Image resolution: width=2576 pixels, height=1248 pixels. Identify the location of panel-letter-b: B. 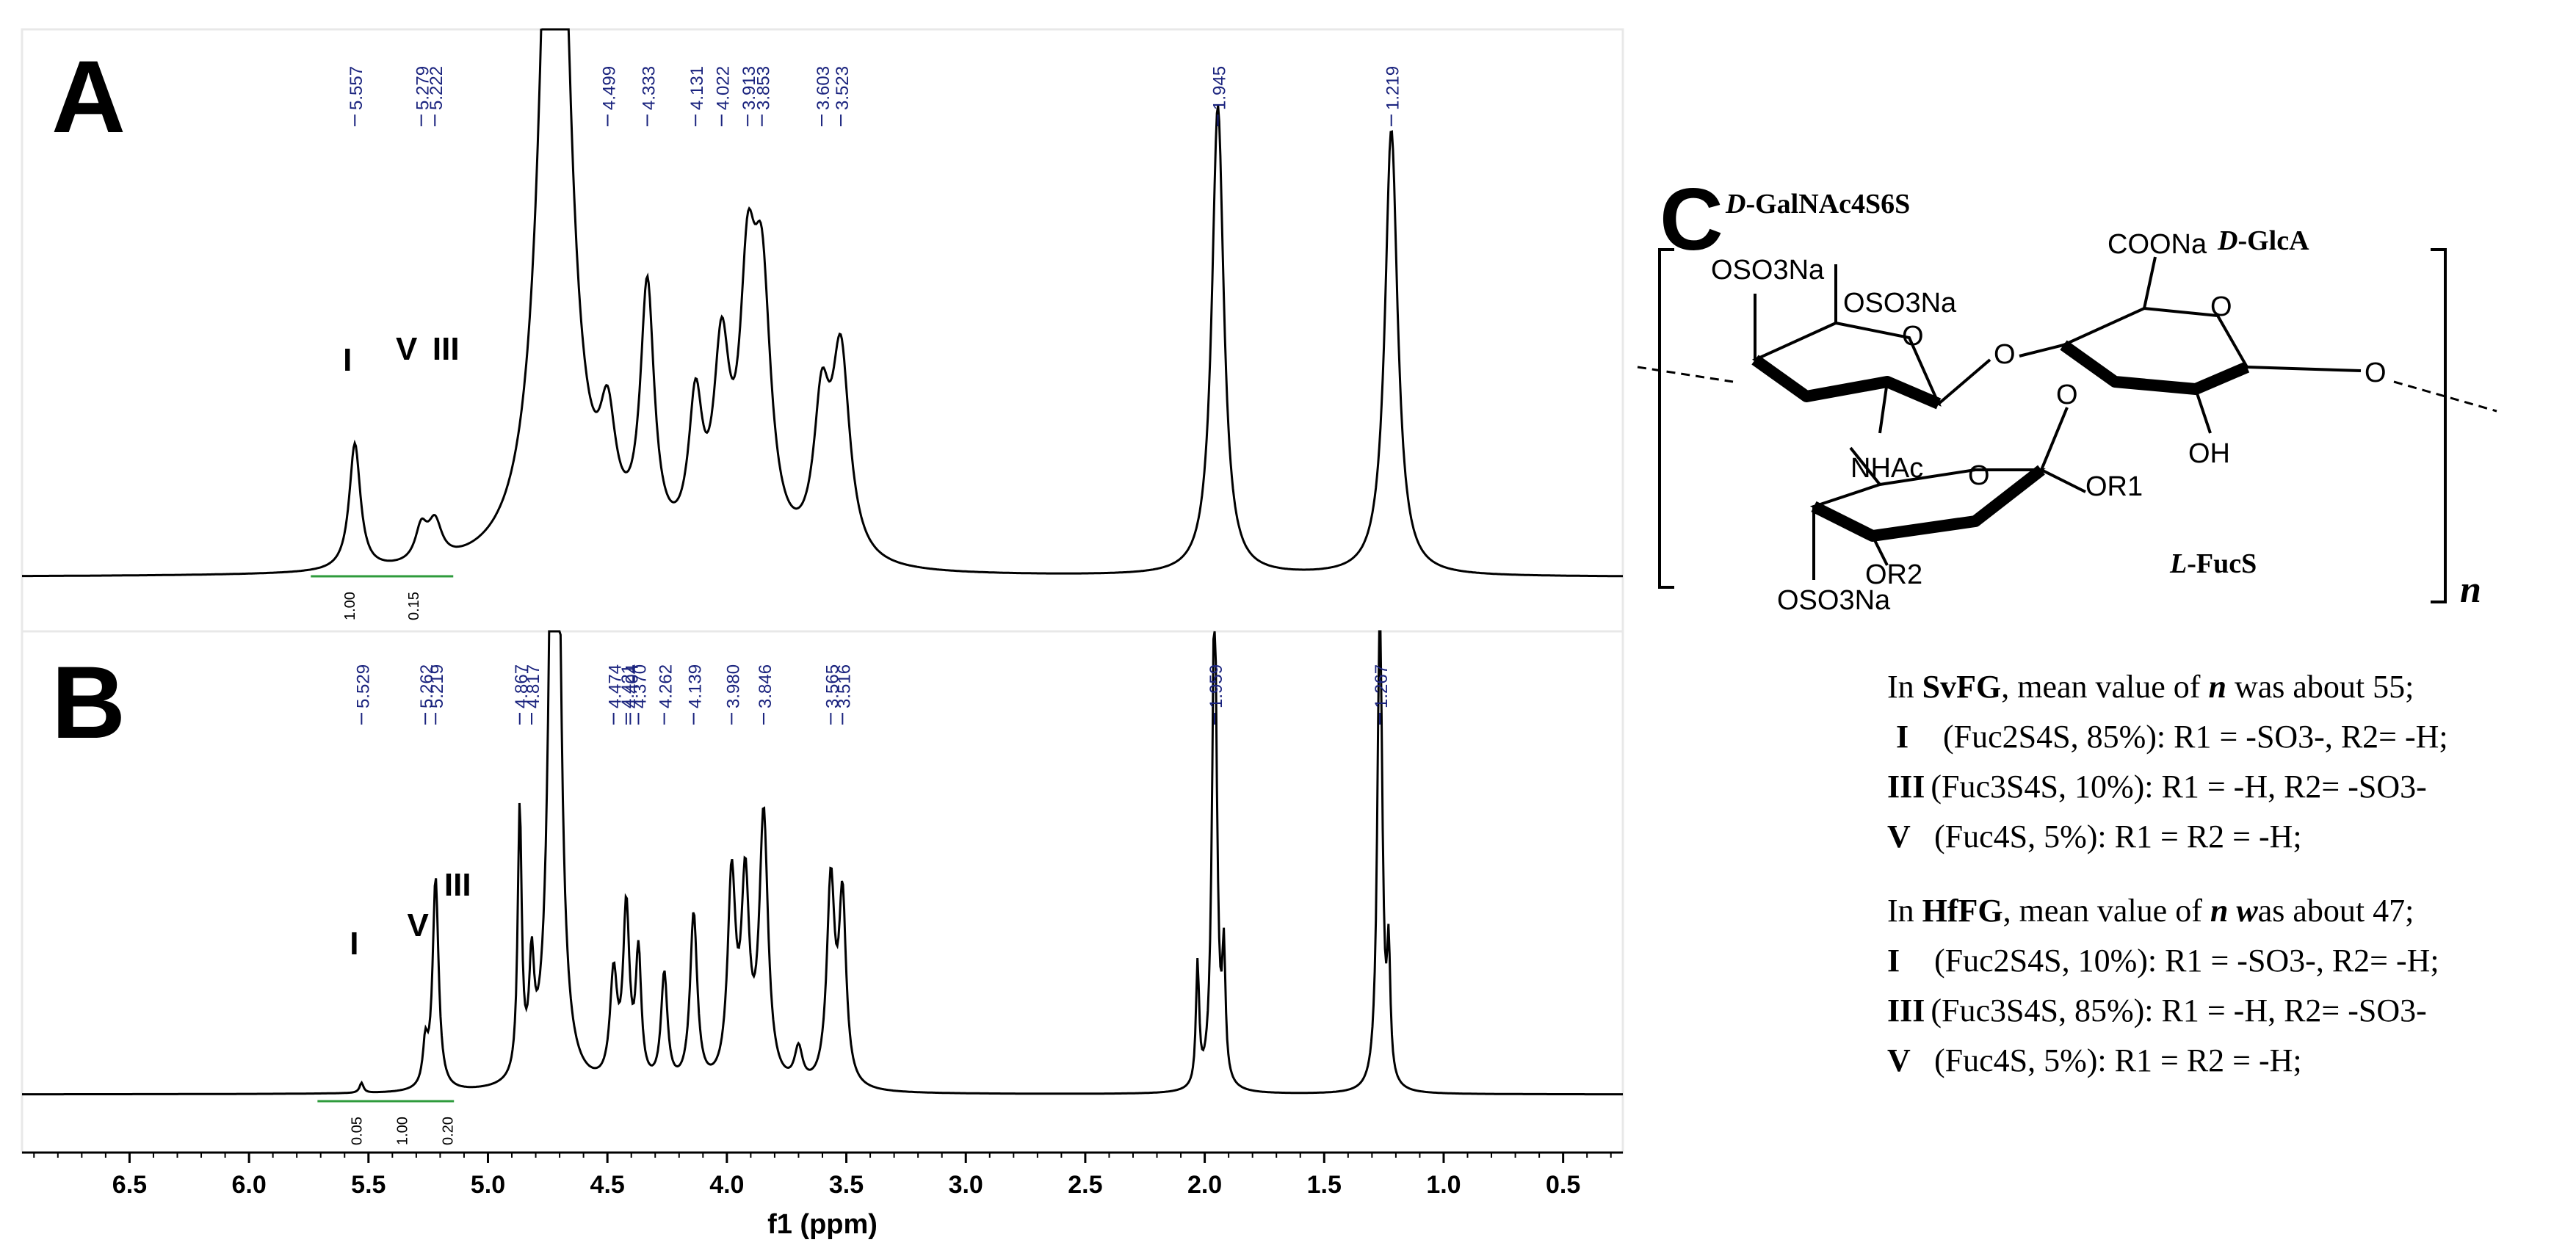
(88, 702).